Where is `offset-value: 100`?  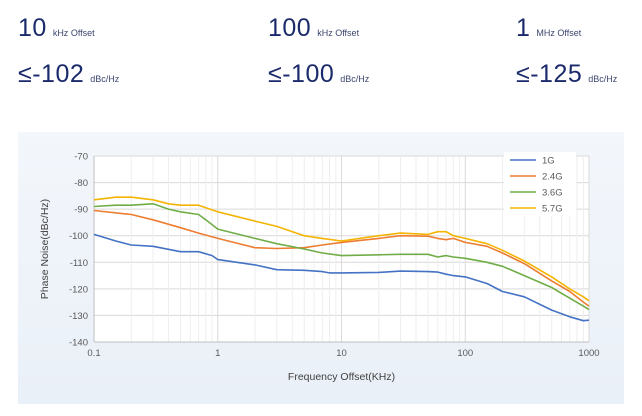
offset-value: 100 is located at coordinates (290, 28).